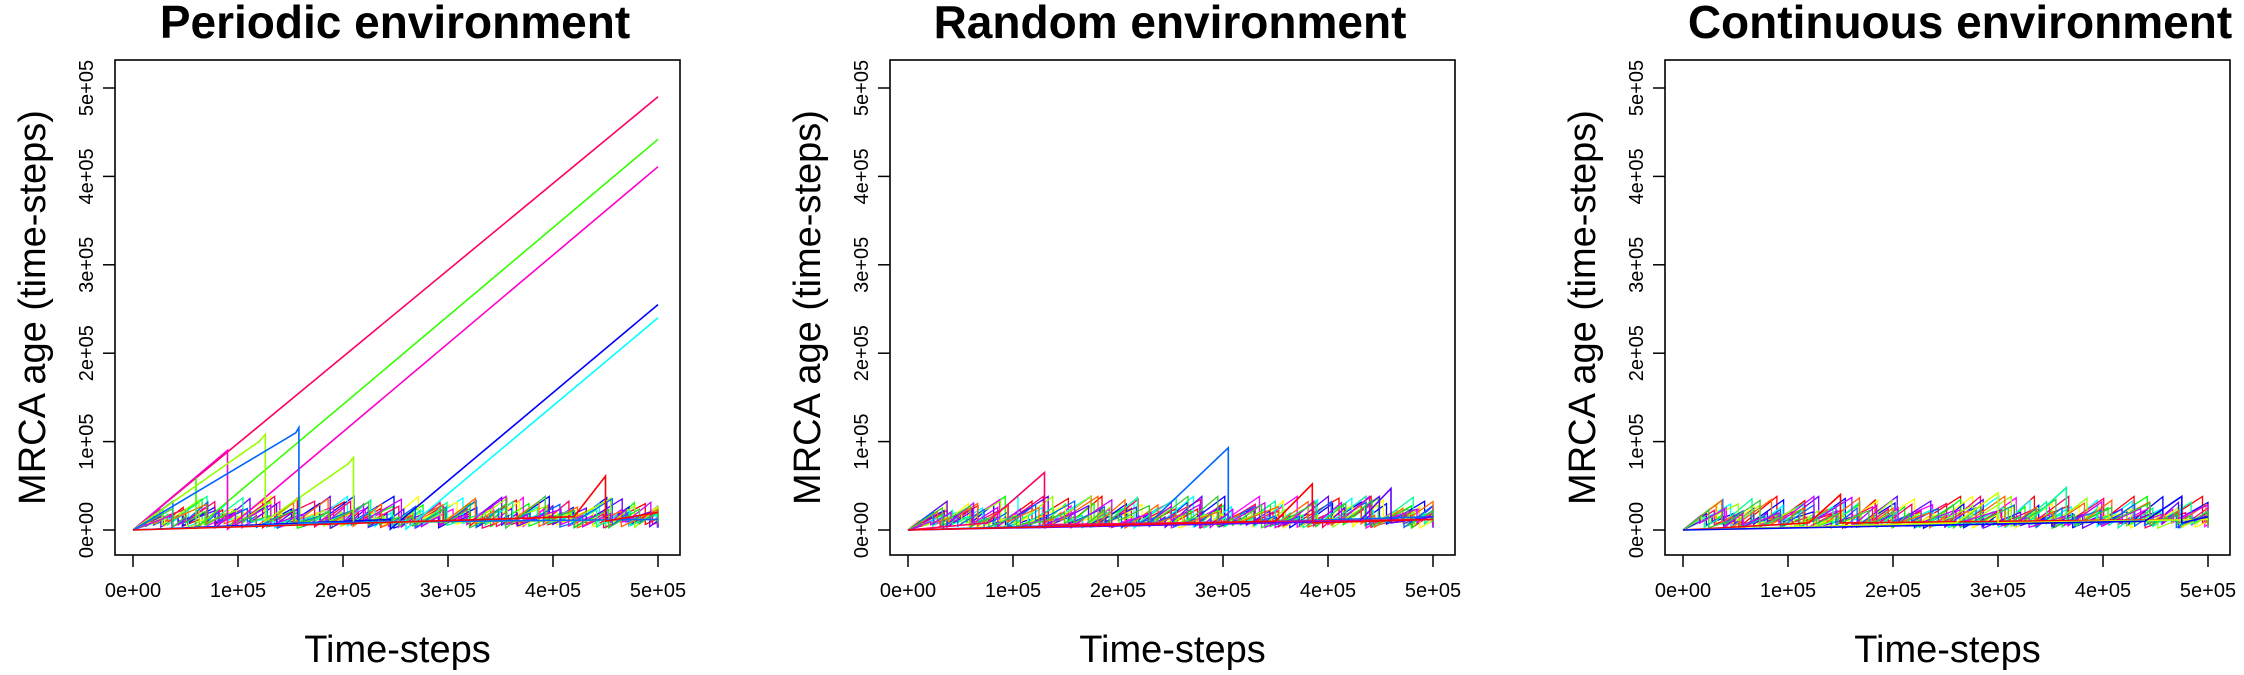 Image resolution: width=2244 pixels, height=675 pixels. I want to click on chart-title: Periodic environment, so click(395, 24).